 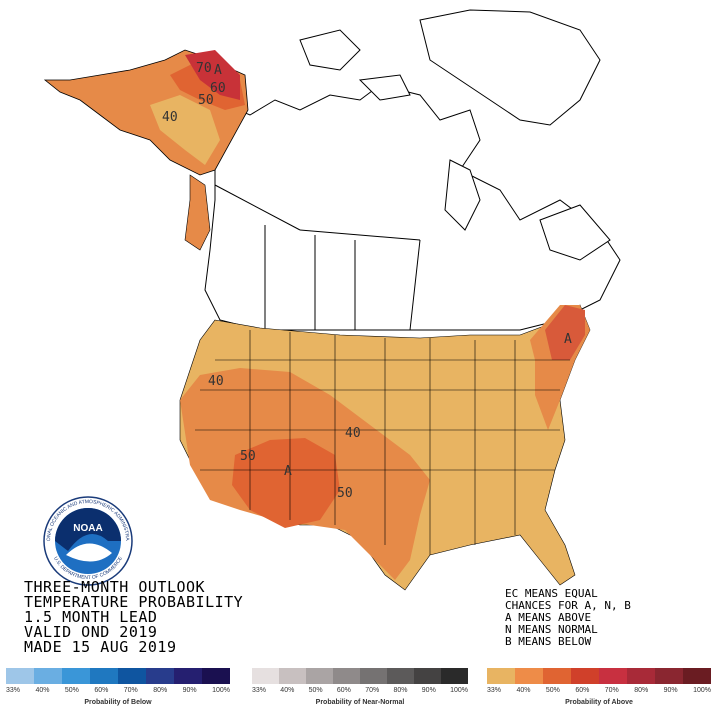 What do you see at coordinates (218, 88) in the screenshot?
I see `label-alaska-60: 60` at bounding box center [218, 88].